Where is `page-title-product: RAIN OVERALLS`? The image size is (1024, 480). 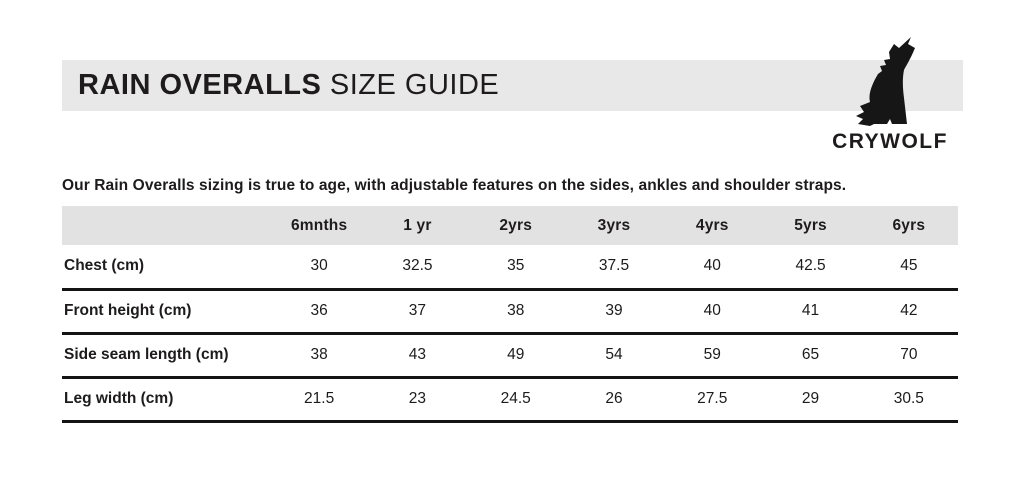 page-title-product: RAIN OVERALLS is located at coordinates (200, 85).